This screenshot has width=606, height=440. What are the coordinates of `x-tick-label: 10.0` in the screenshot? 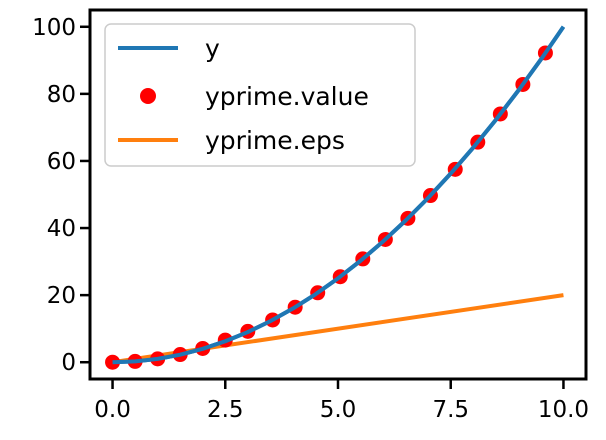 It's located at (563, 410).